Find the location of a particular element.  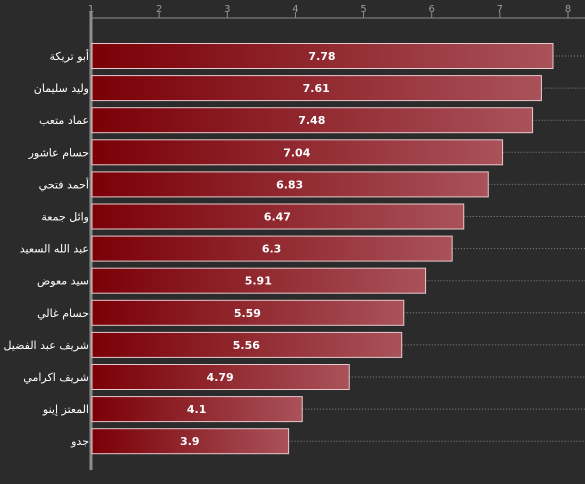

x-tick-label: 3 is located at coordinates (227, 9).